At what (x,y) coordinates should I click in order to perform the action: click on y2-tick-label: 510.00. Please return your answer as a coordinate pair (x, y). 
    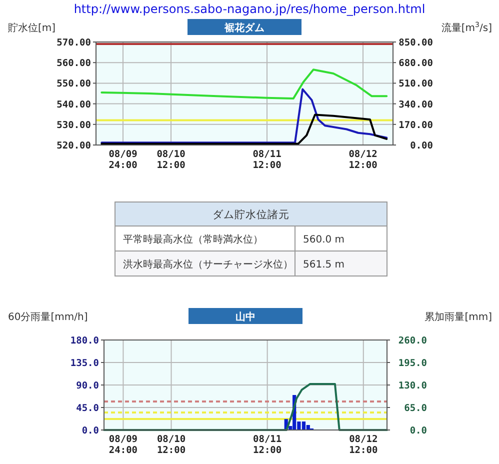
    Looking at the image, I should click on (416, 84).